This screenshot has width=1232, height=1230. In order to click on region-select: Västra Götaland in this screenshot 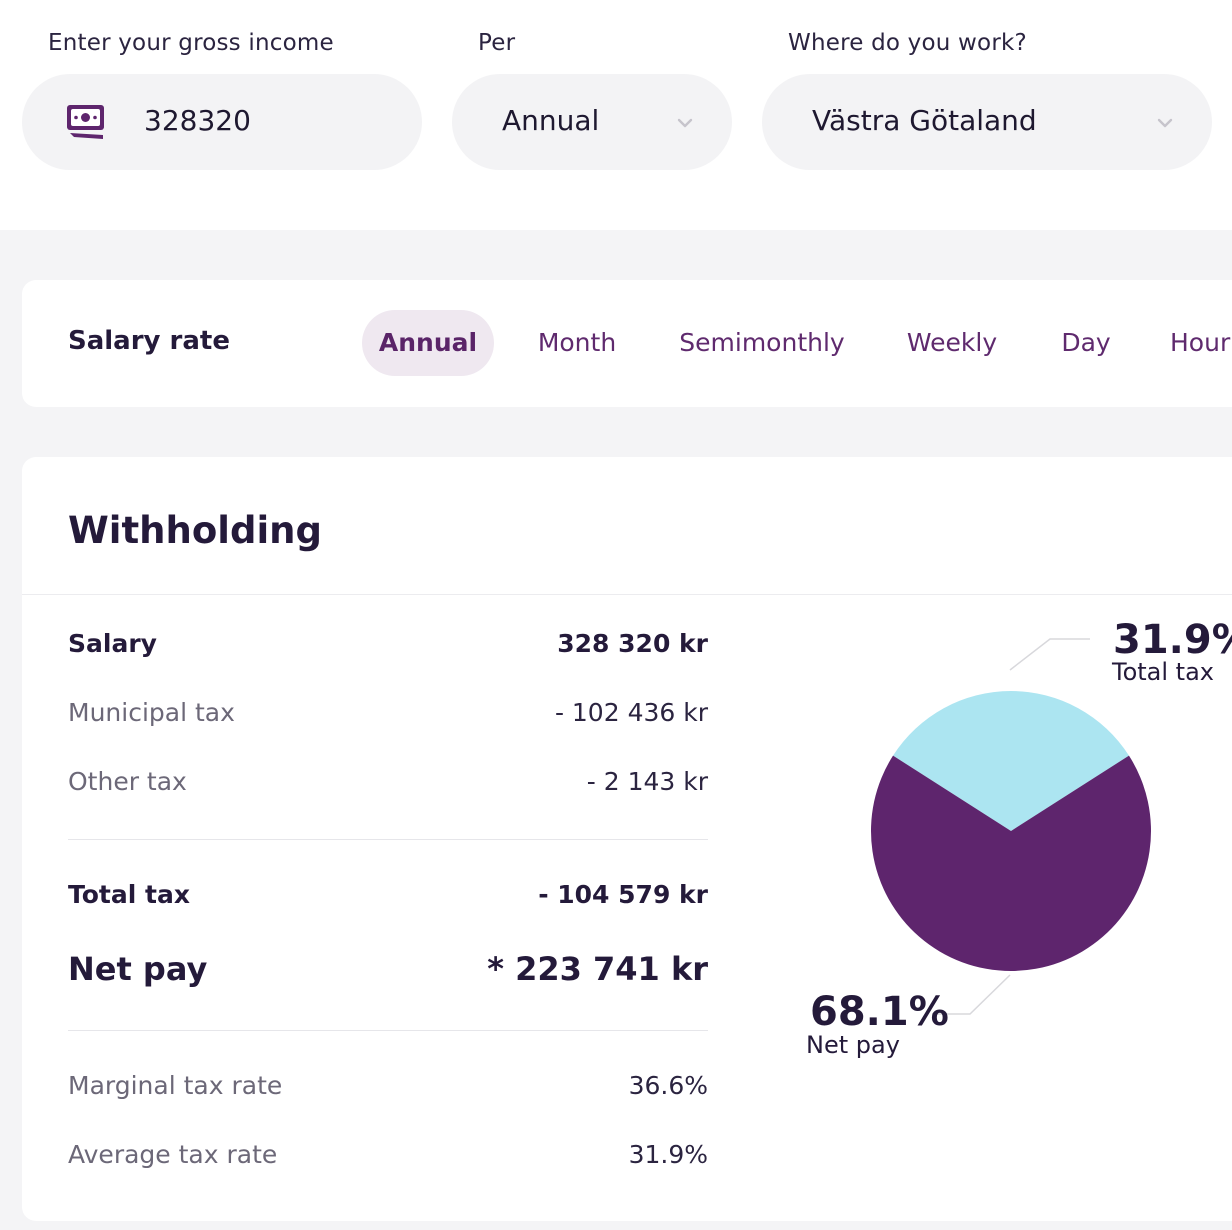, I will do `click(987, 122)`.